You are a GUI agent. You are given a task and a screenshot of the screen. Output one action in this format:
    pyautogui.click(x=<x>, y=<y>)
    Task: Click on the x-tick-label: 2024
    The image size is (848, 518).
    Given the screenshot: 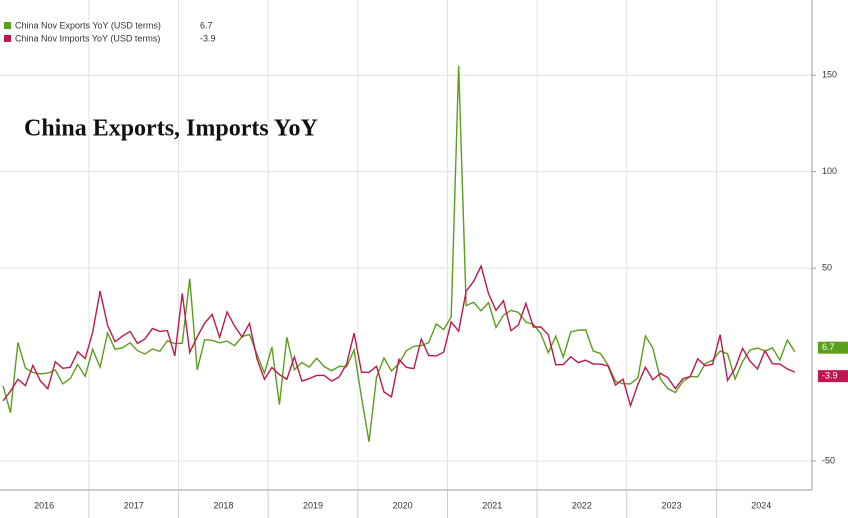 What is the action you would take?
    pyautogui.click(x=761, y=505)
    